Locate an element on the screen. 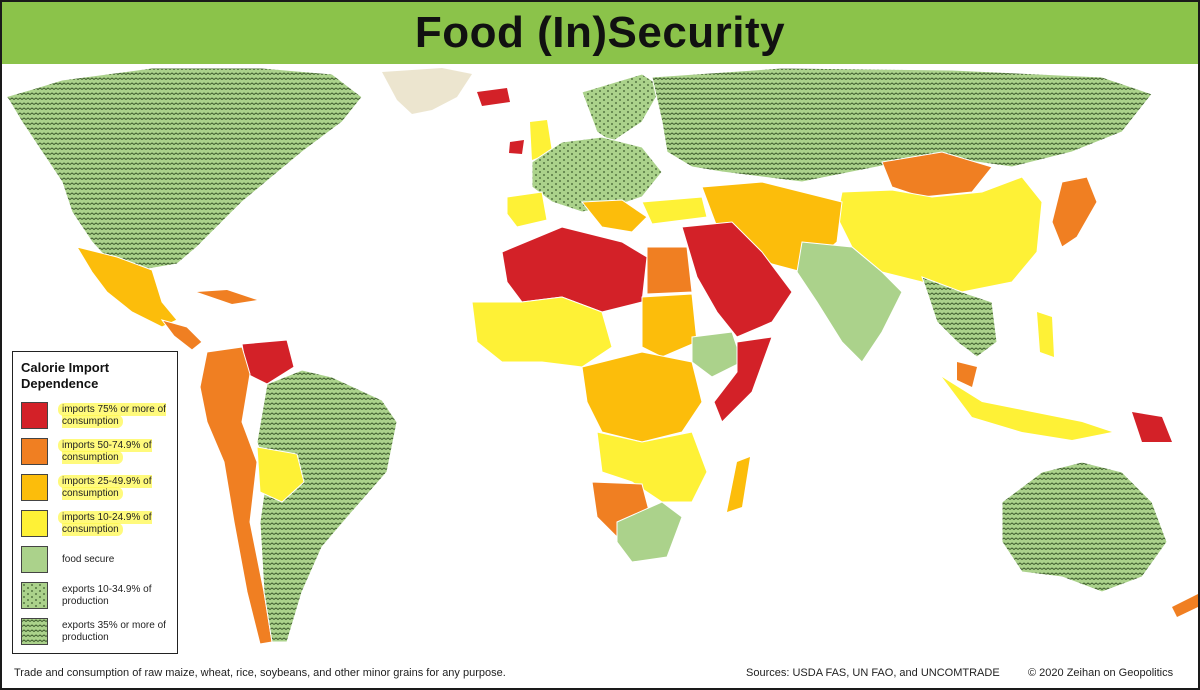  region-scandinavia is located at coordinates (622, 108).